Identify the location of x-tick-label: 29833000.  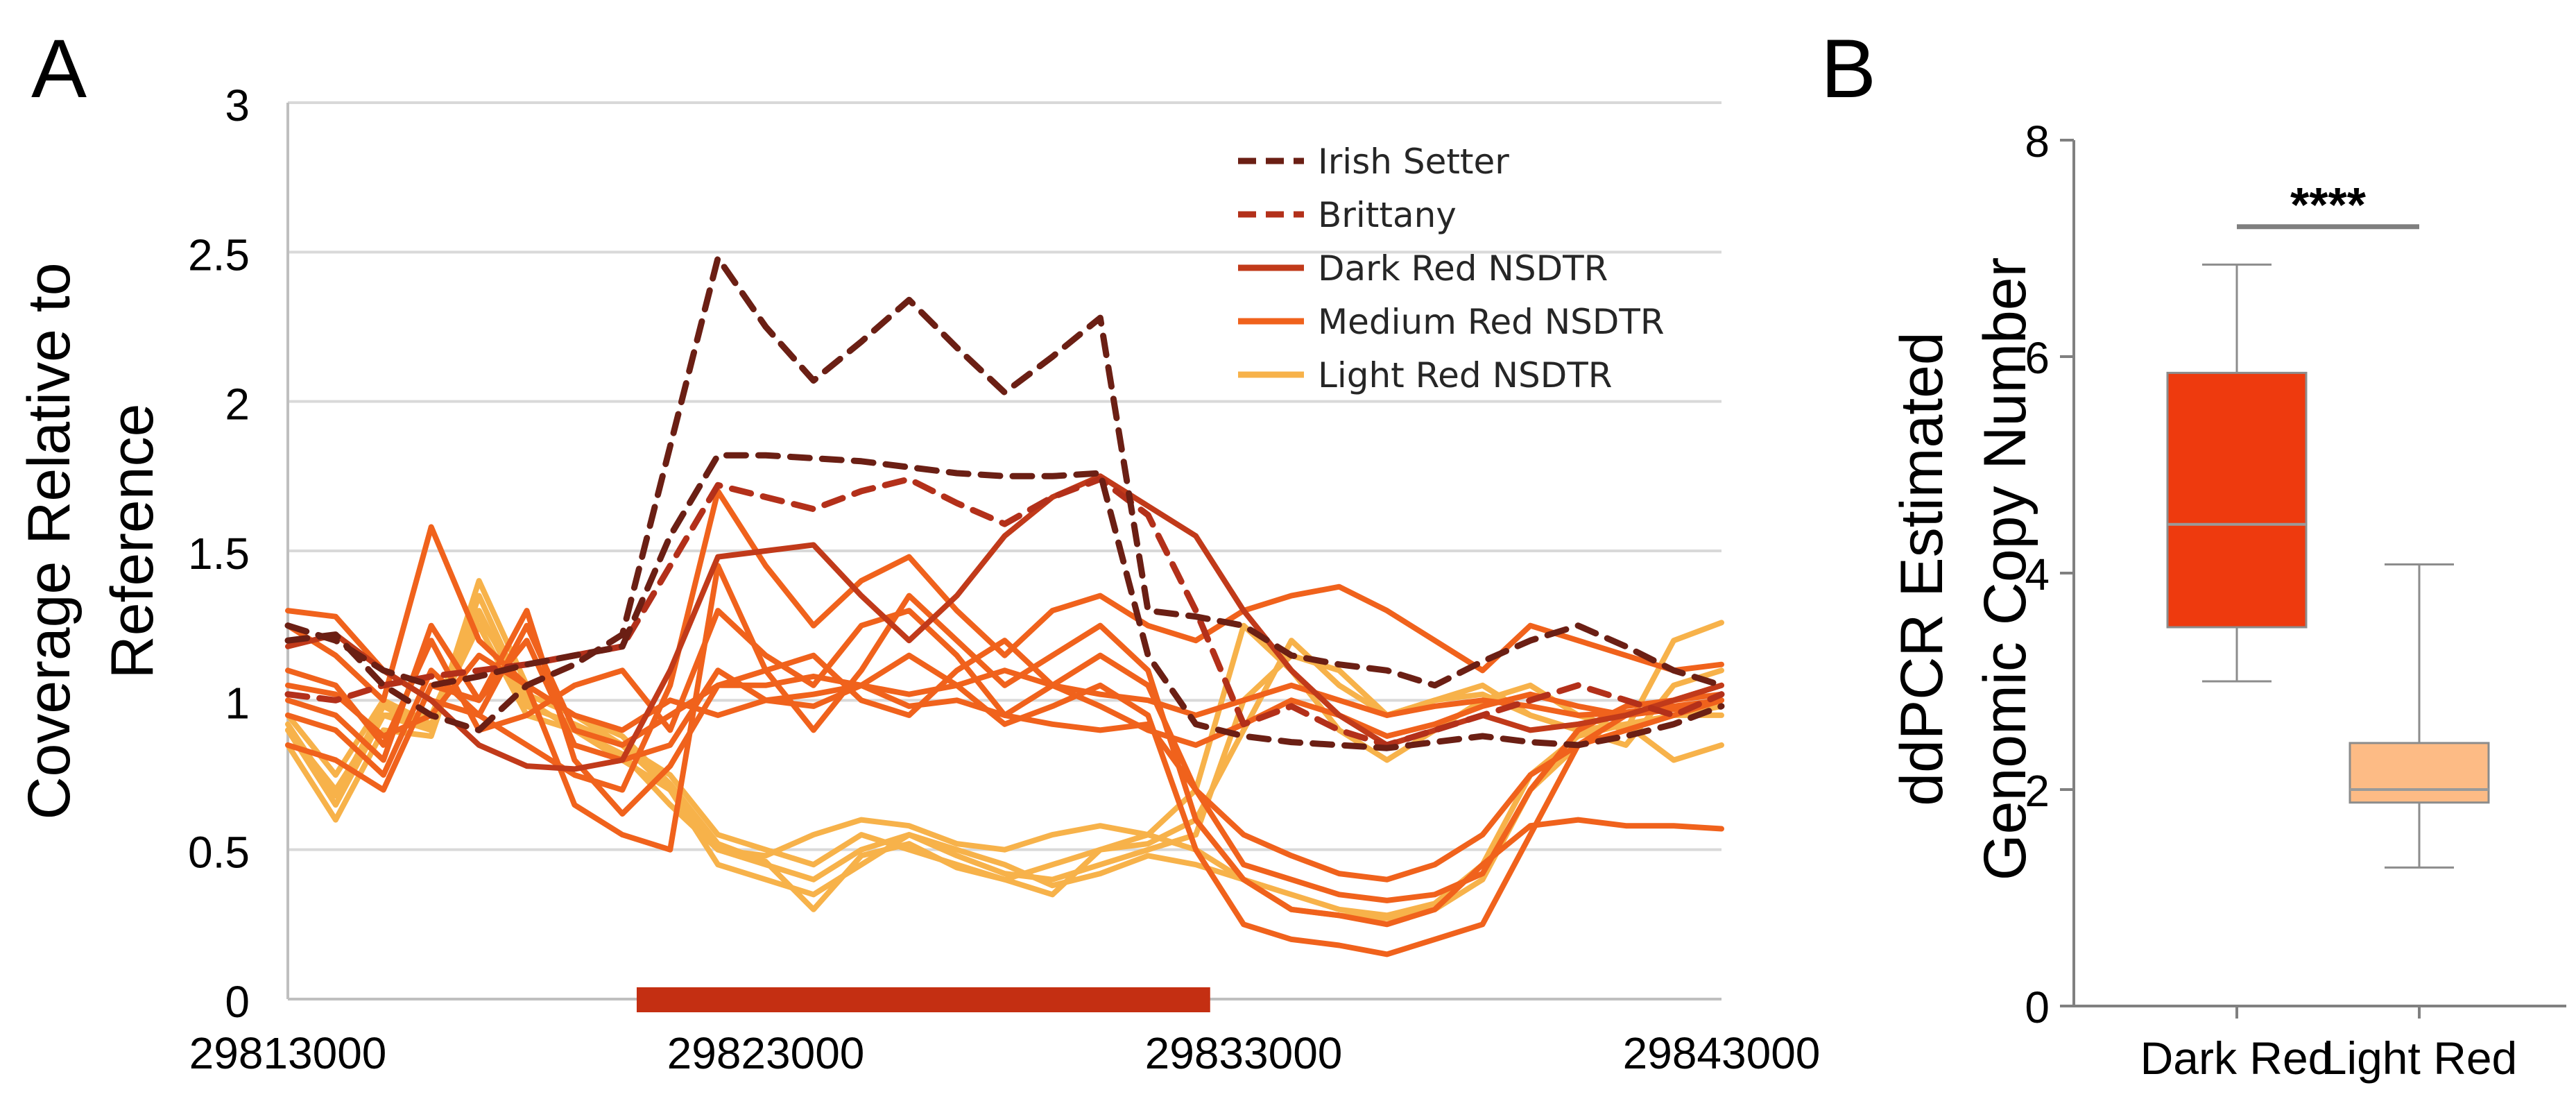
(1244, 1053).